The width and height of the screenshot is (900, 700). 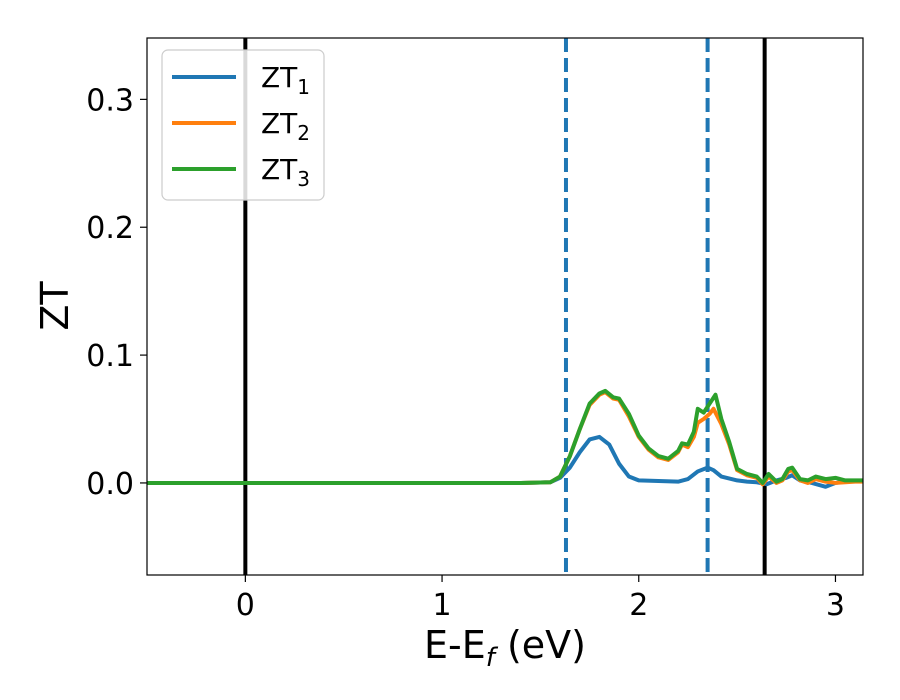 What do you see at coordinates (540, 599) in the screenshot?
I see `x-axis: 0 1 2 3` at bounding box center [540, 599].